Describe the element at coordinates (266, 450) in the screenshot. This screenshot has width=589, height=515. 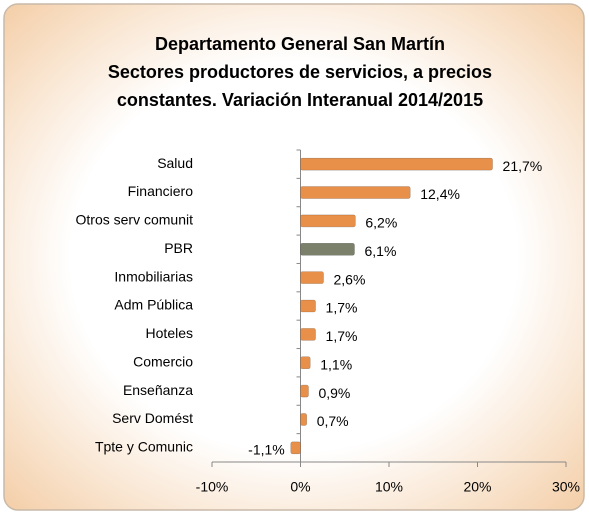
I see `data-label: -1,1%` at that location.